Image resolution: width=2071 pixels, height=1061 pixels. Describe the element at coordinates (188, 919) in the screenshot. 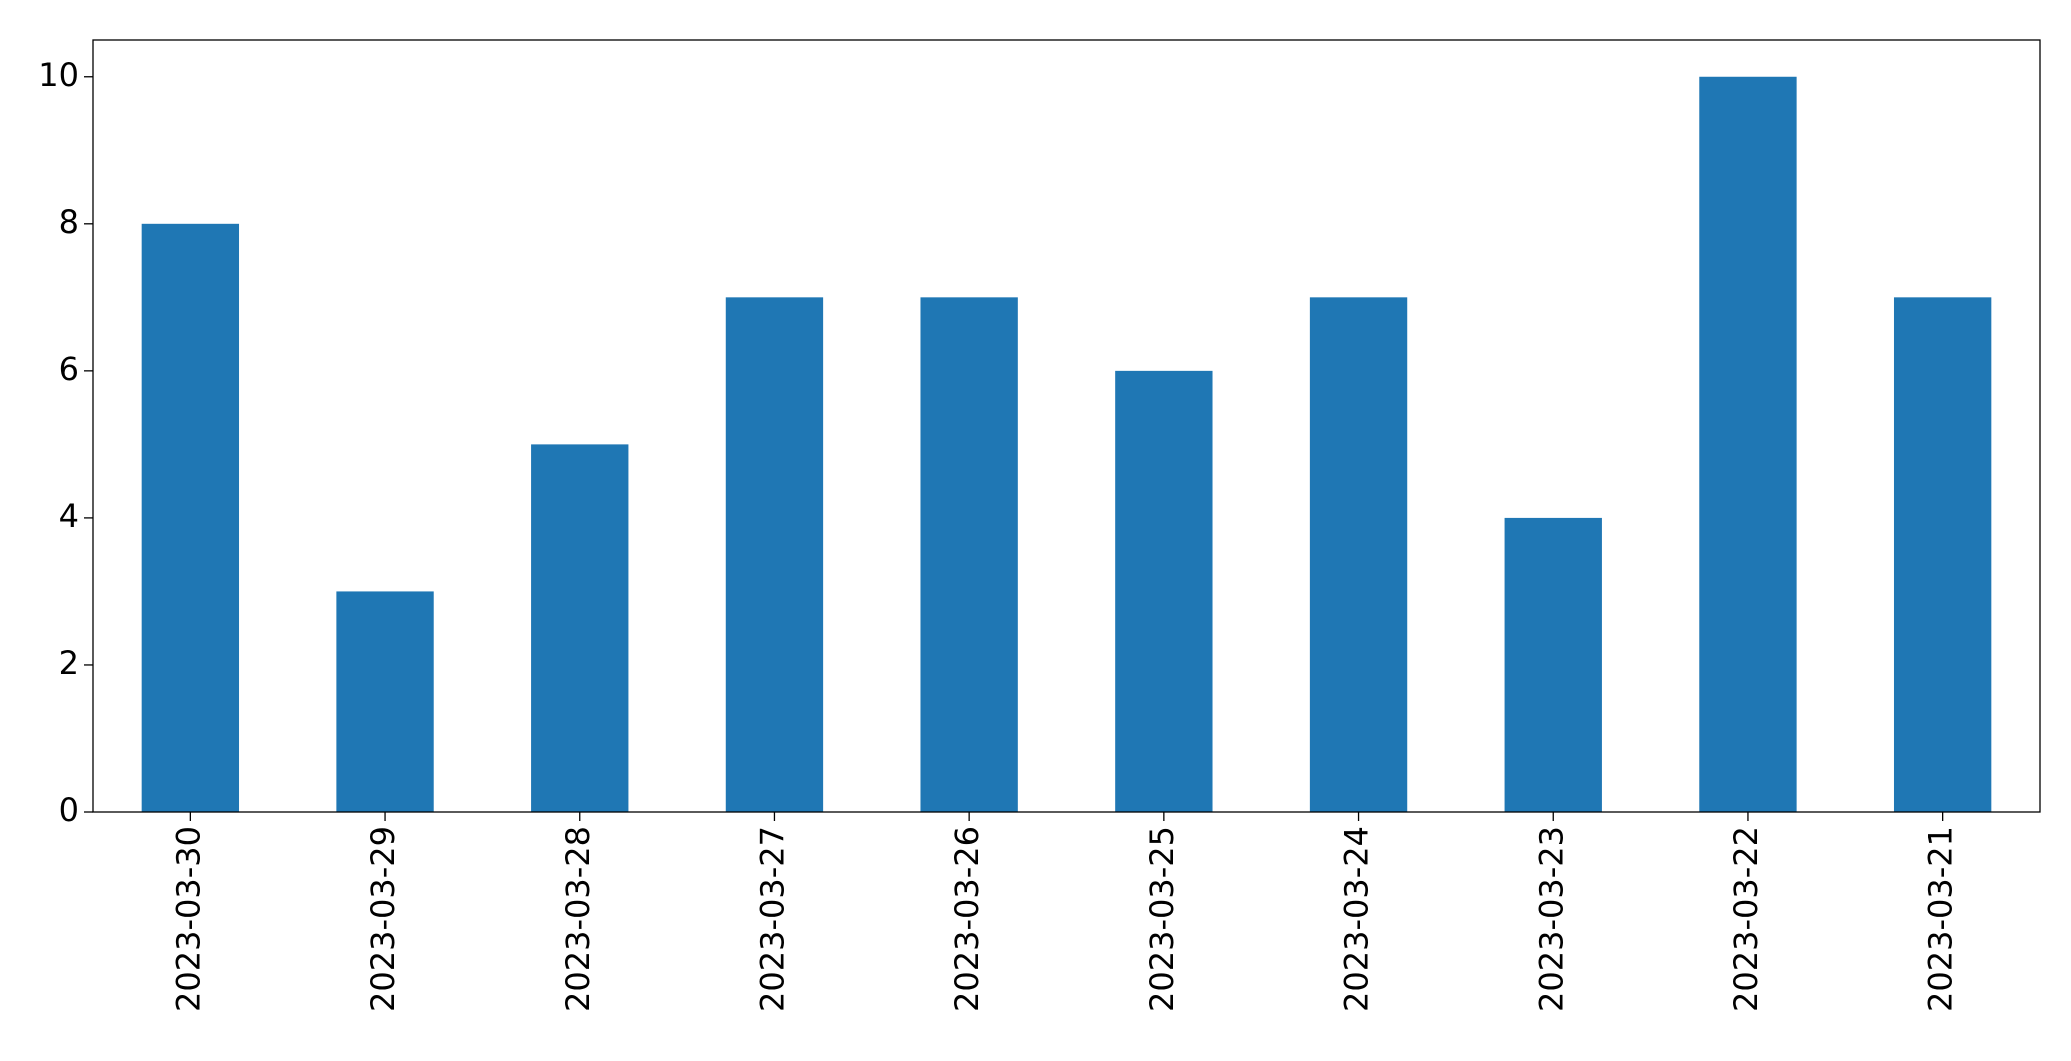

I see `x-tick-label: 2023-03-30` at that location.